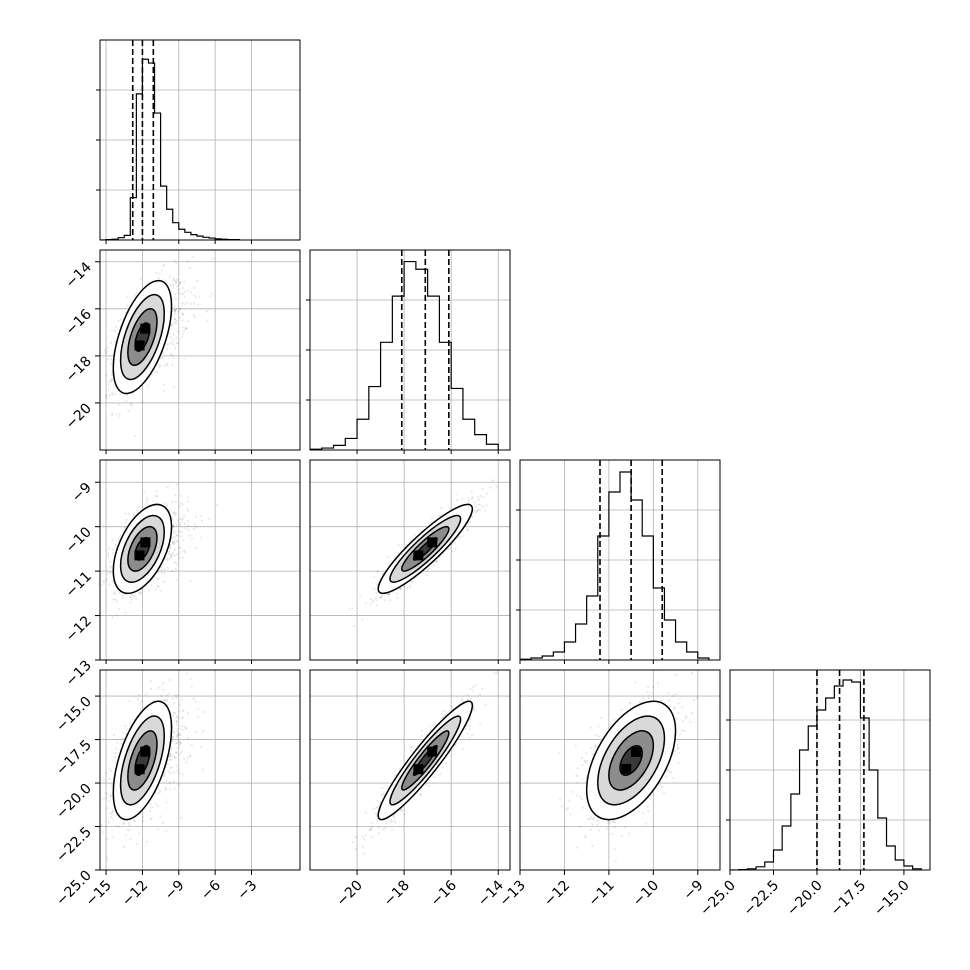  Describe the element at coordinates (142, 760) in the screenshot. I see `contour-line` at that location.